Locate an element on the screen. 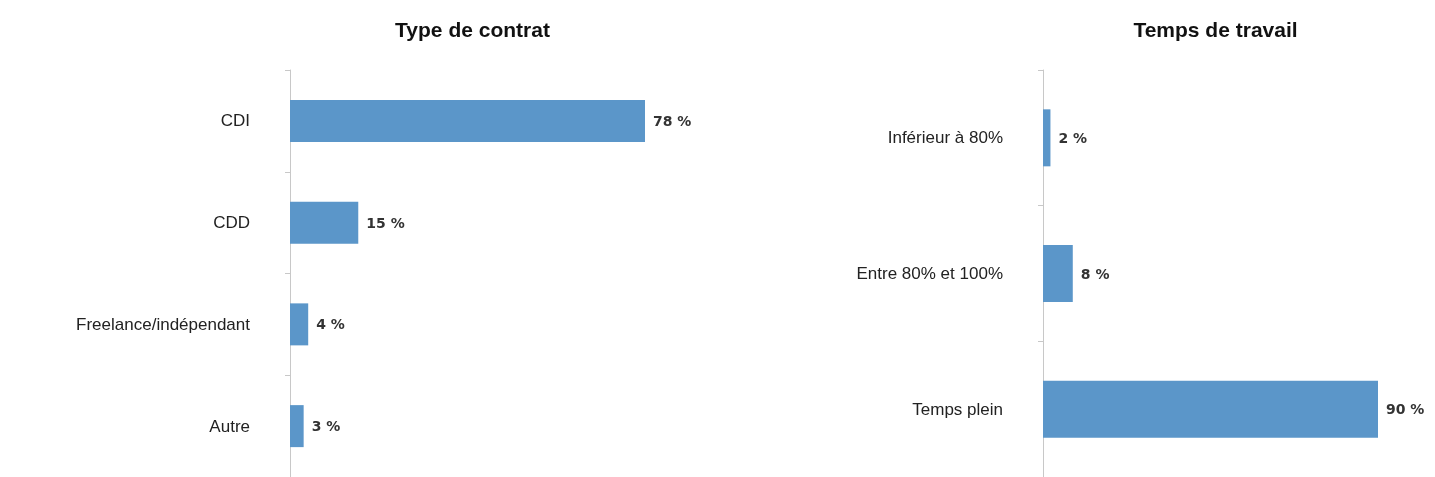 The image size is (1435, 477). data-label: 4 % is located at coordinates (330, 324).